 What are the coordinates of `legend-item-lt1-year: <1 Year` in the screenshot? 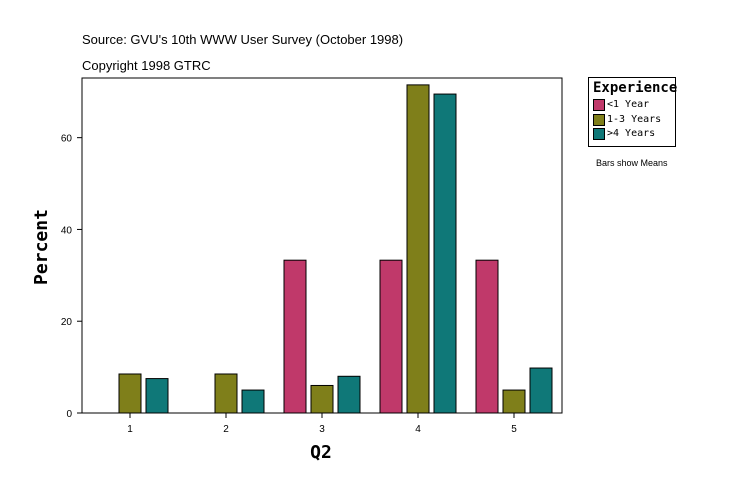 It's located at (621, 105).